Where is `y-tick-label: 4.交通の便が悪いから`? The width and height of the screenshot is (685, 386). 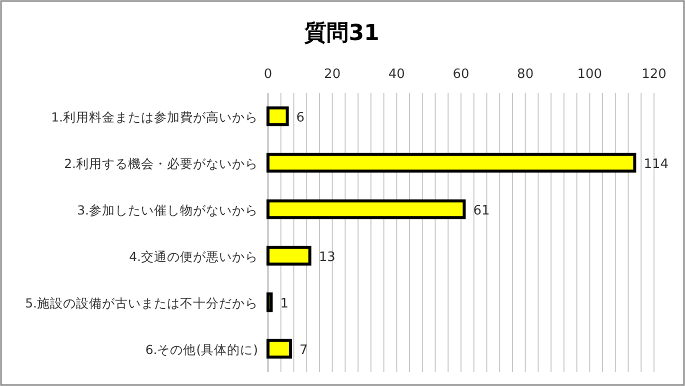 y-tick-label: 4.交通の便が悪いから is located at coordinates (193, 256).